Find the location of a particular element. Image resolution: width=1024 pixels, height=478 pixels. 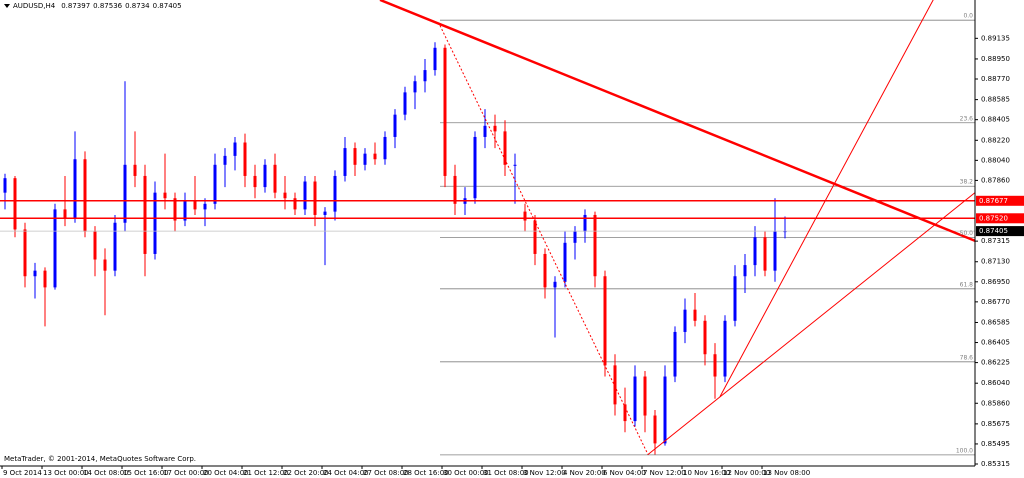

x-tick-label: 31 Oct 08:00 is located at coordinates (506, 473).